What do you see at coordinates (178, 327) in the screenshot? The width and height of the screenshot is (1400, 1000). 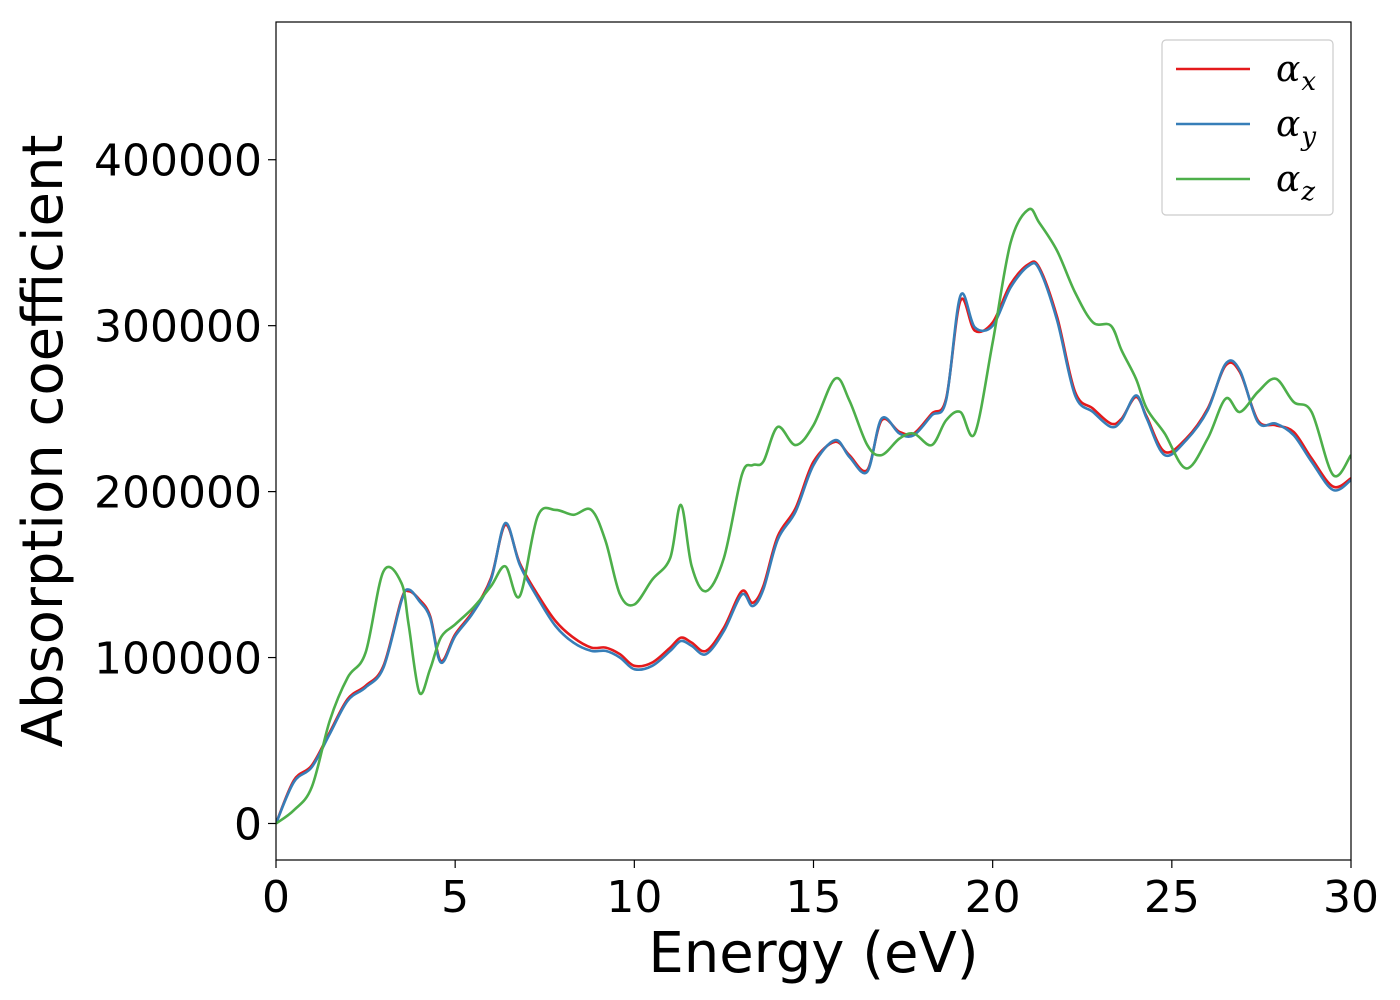 I see `y-tick-label: 300000` at bounding box center [178, 327].